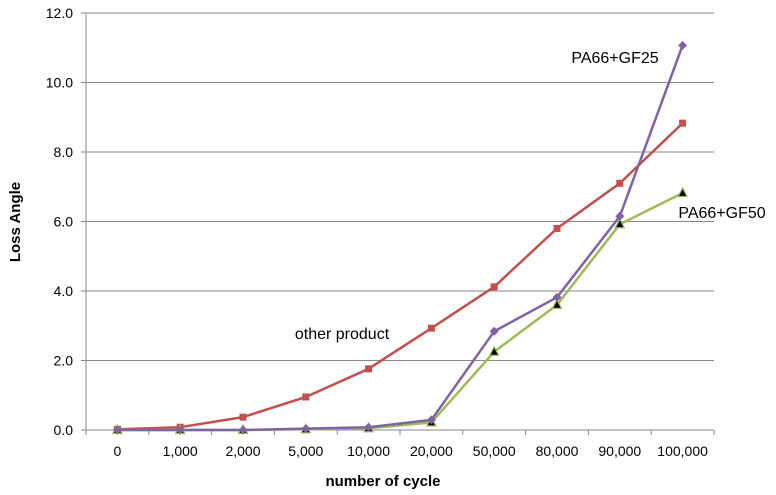  I want to click on x-tick-label: 90,000, so click(619, 451).